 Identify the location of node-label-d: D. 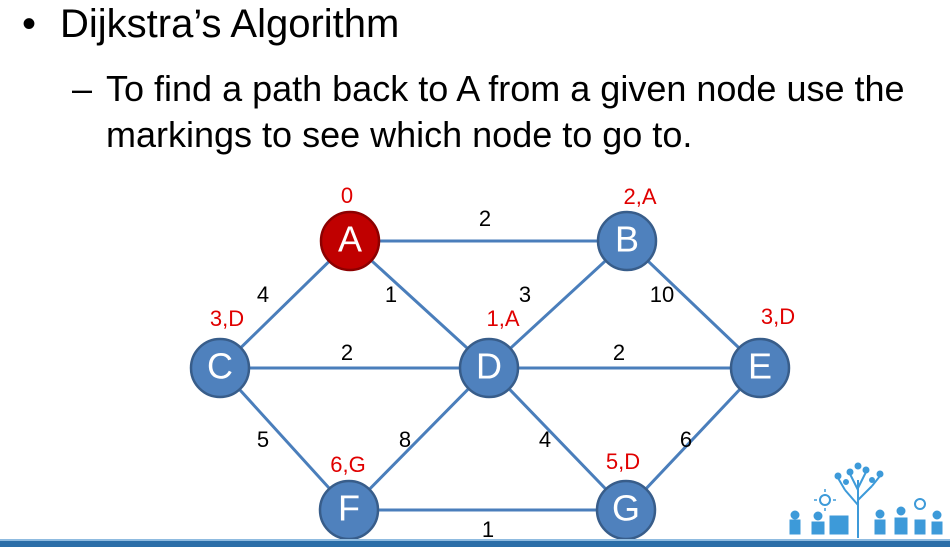
(489, 366).